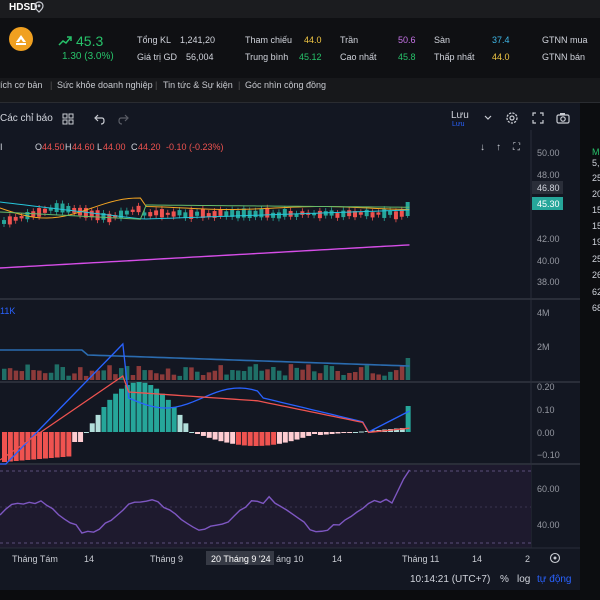 This screenshot has width=600, height=600. I want to click on time-settings-icon, so click(555, 558).